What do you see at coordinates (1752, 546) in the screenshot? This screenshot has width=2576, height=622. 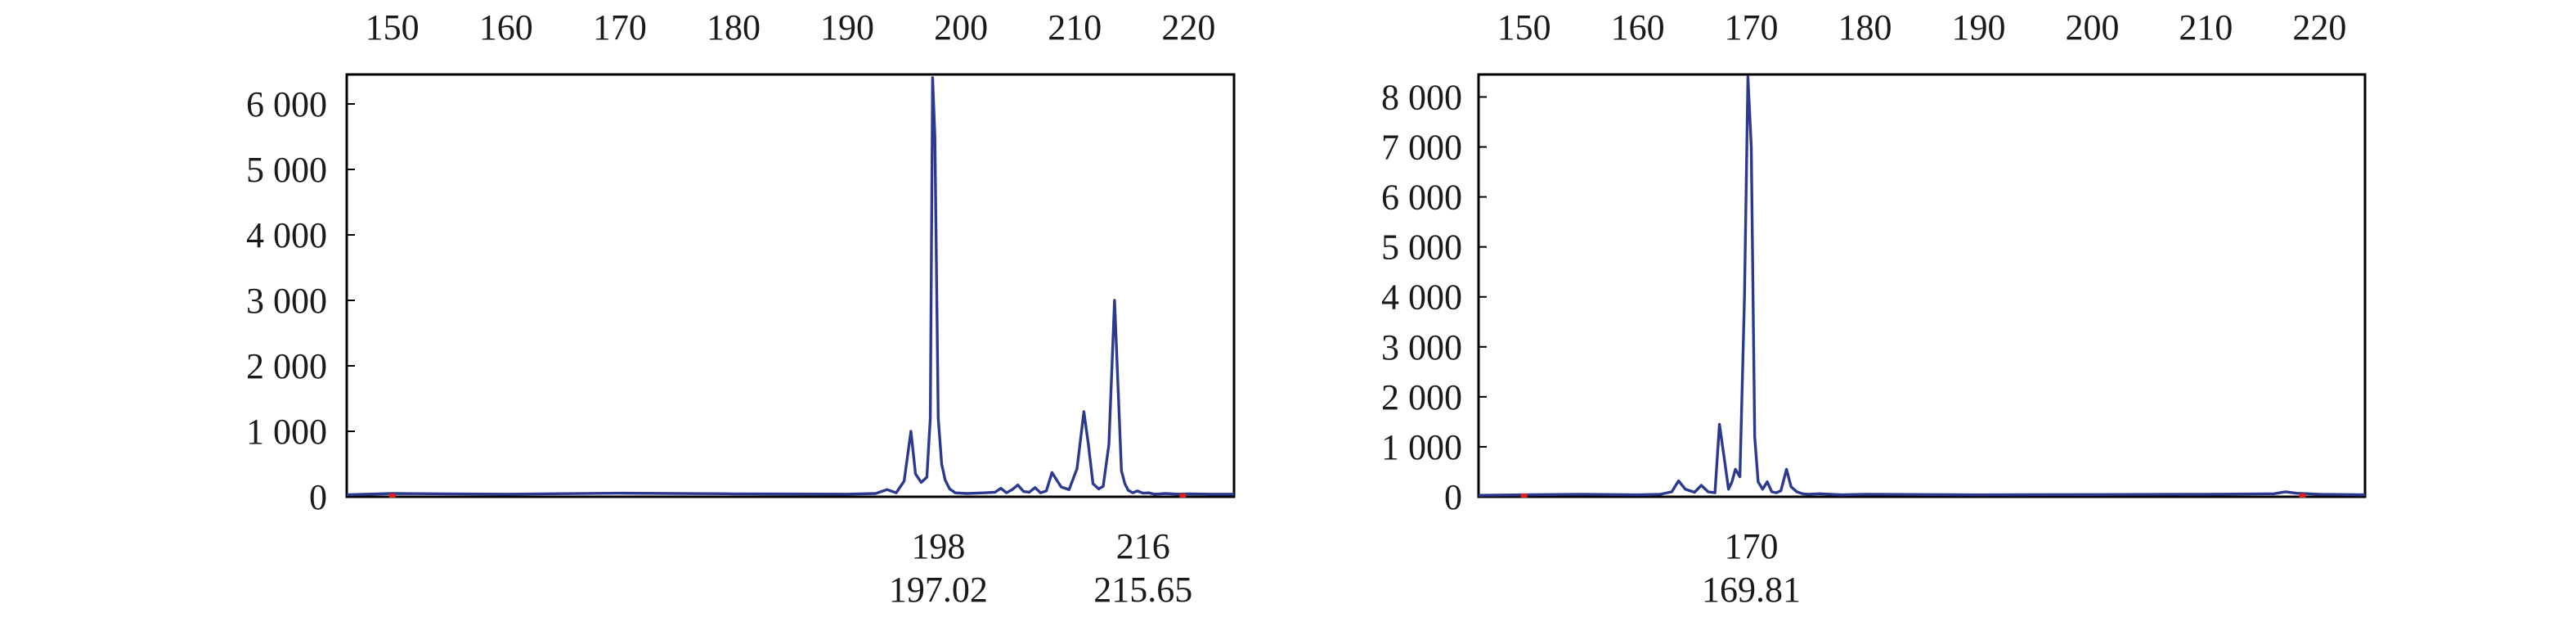 I see `peak-nominal-label-right: 170` at bounding box center [1752, 546].